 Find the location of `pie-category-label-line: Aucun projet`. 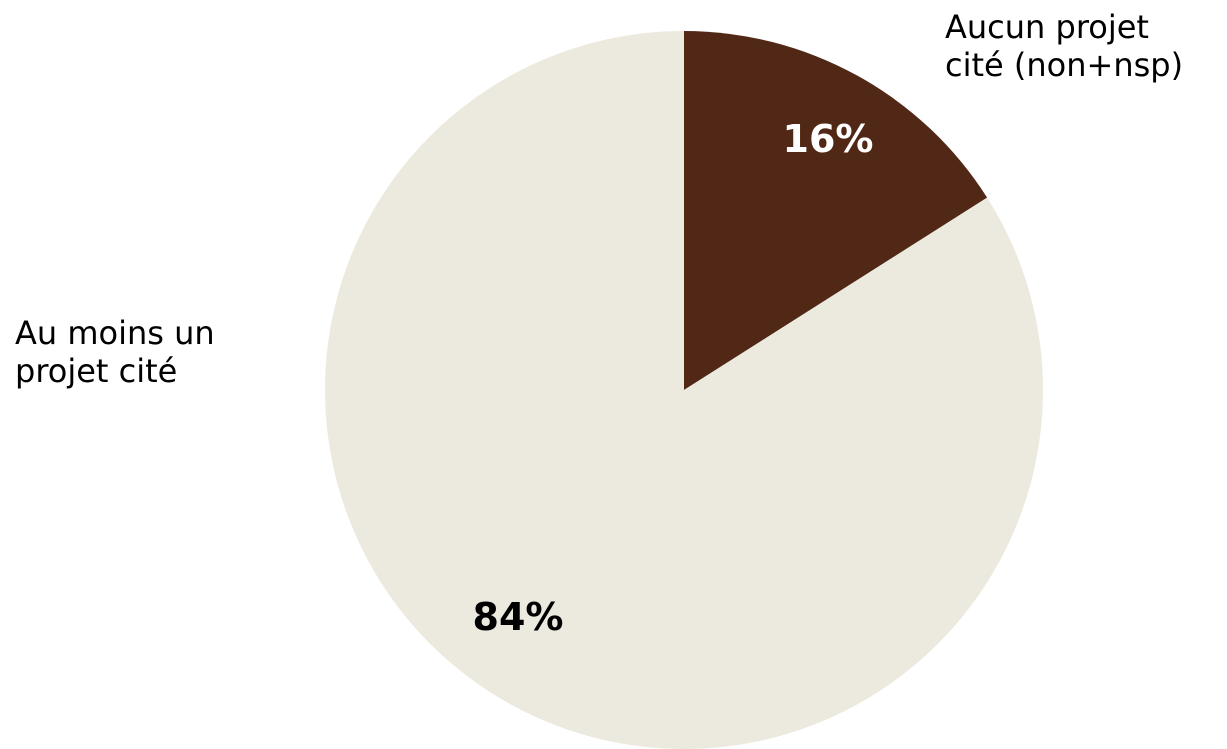

pie-category-label-line: Aucun projet is located at coordinates (1047, 27).